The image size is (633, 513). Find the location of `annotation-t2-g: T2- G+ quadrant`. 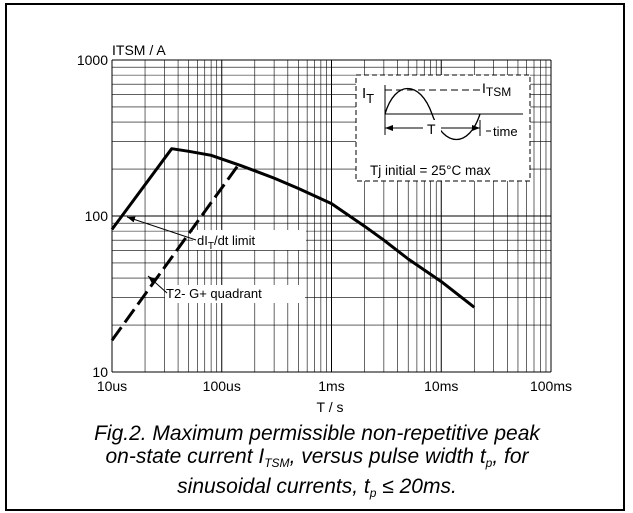

annotation-t2-g: T2- G+ quadrant is located at coordinates (226, 289).